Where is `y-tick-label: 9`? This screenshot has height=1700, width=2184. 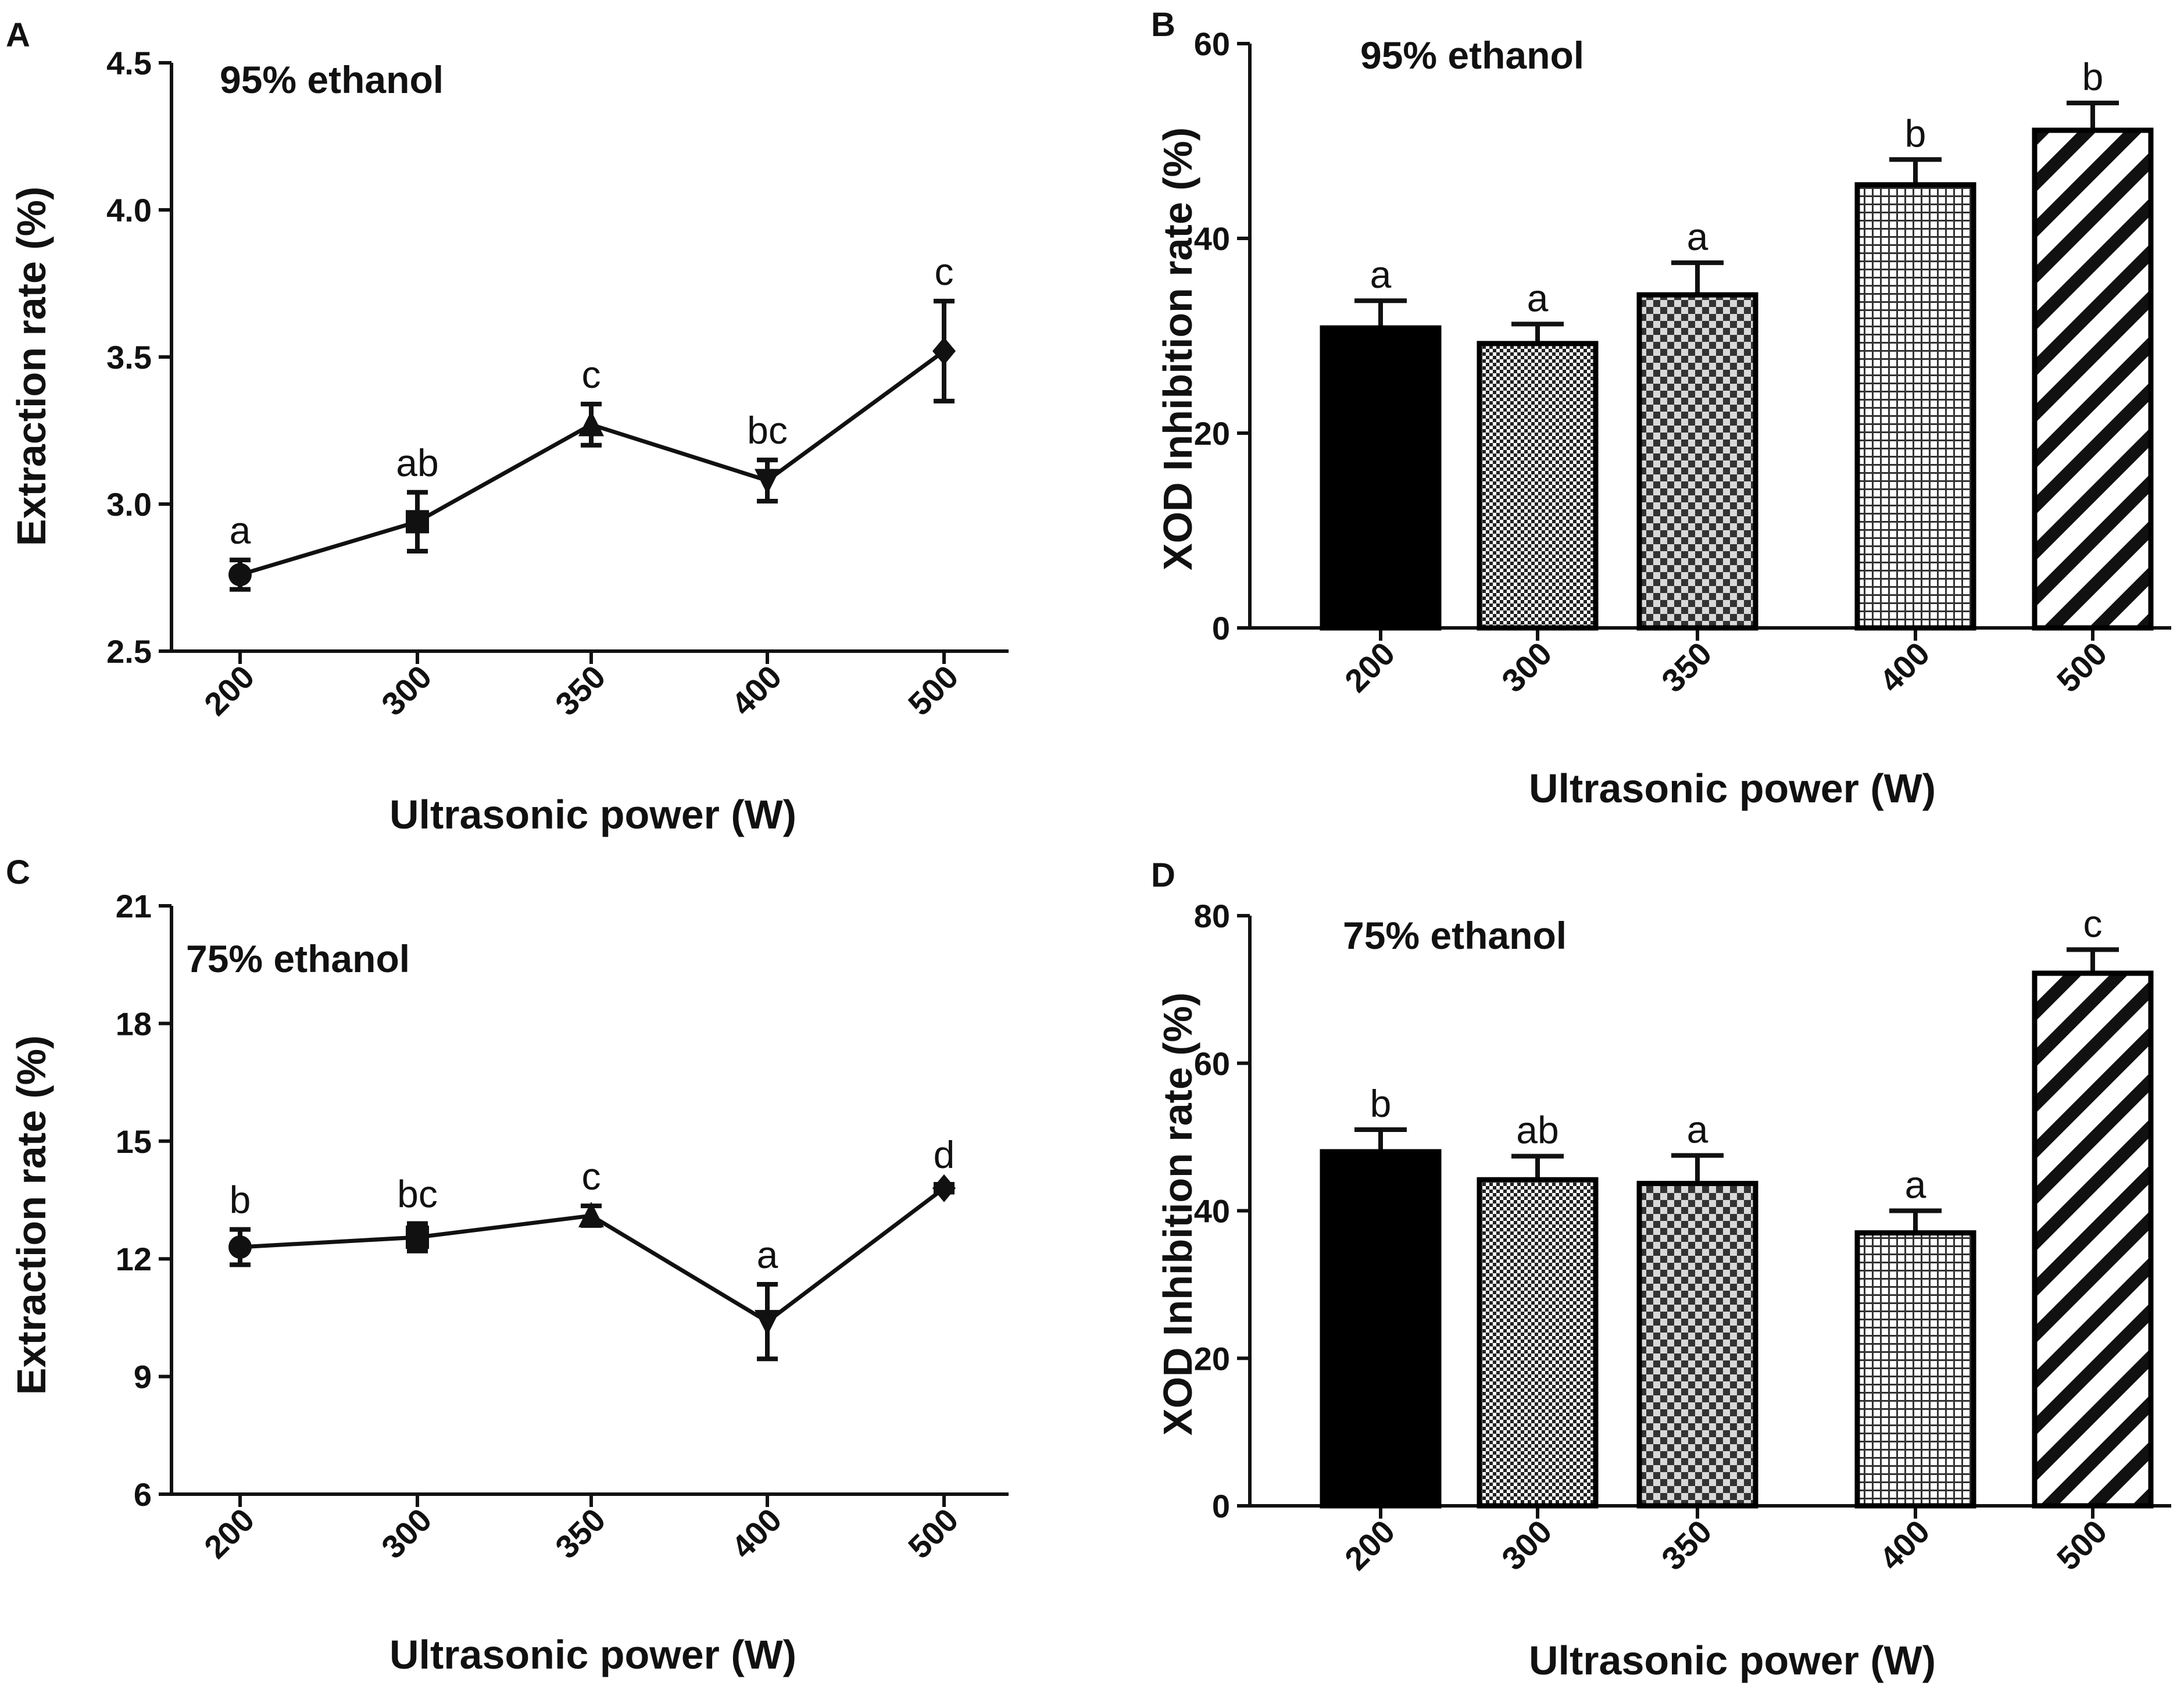
y-tick-label: 9 is located at coordinates (143, 1377).